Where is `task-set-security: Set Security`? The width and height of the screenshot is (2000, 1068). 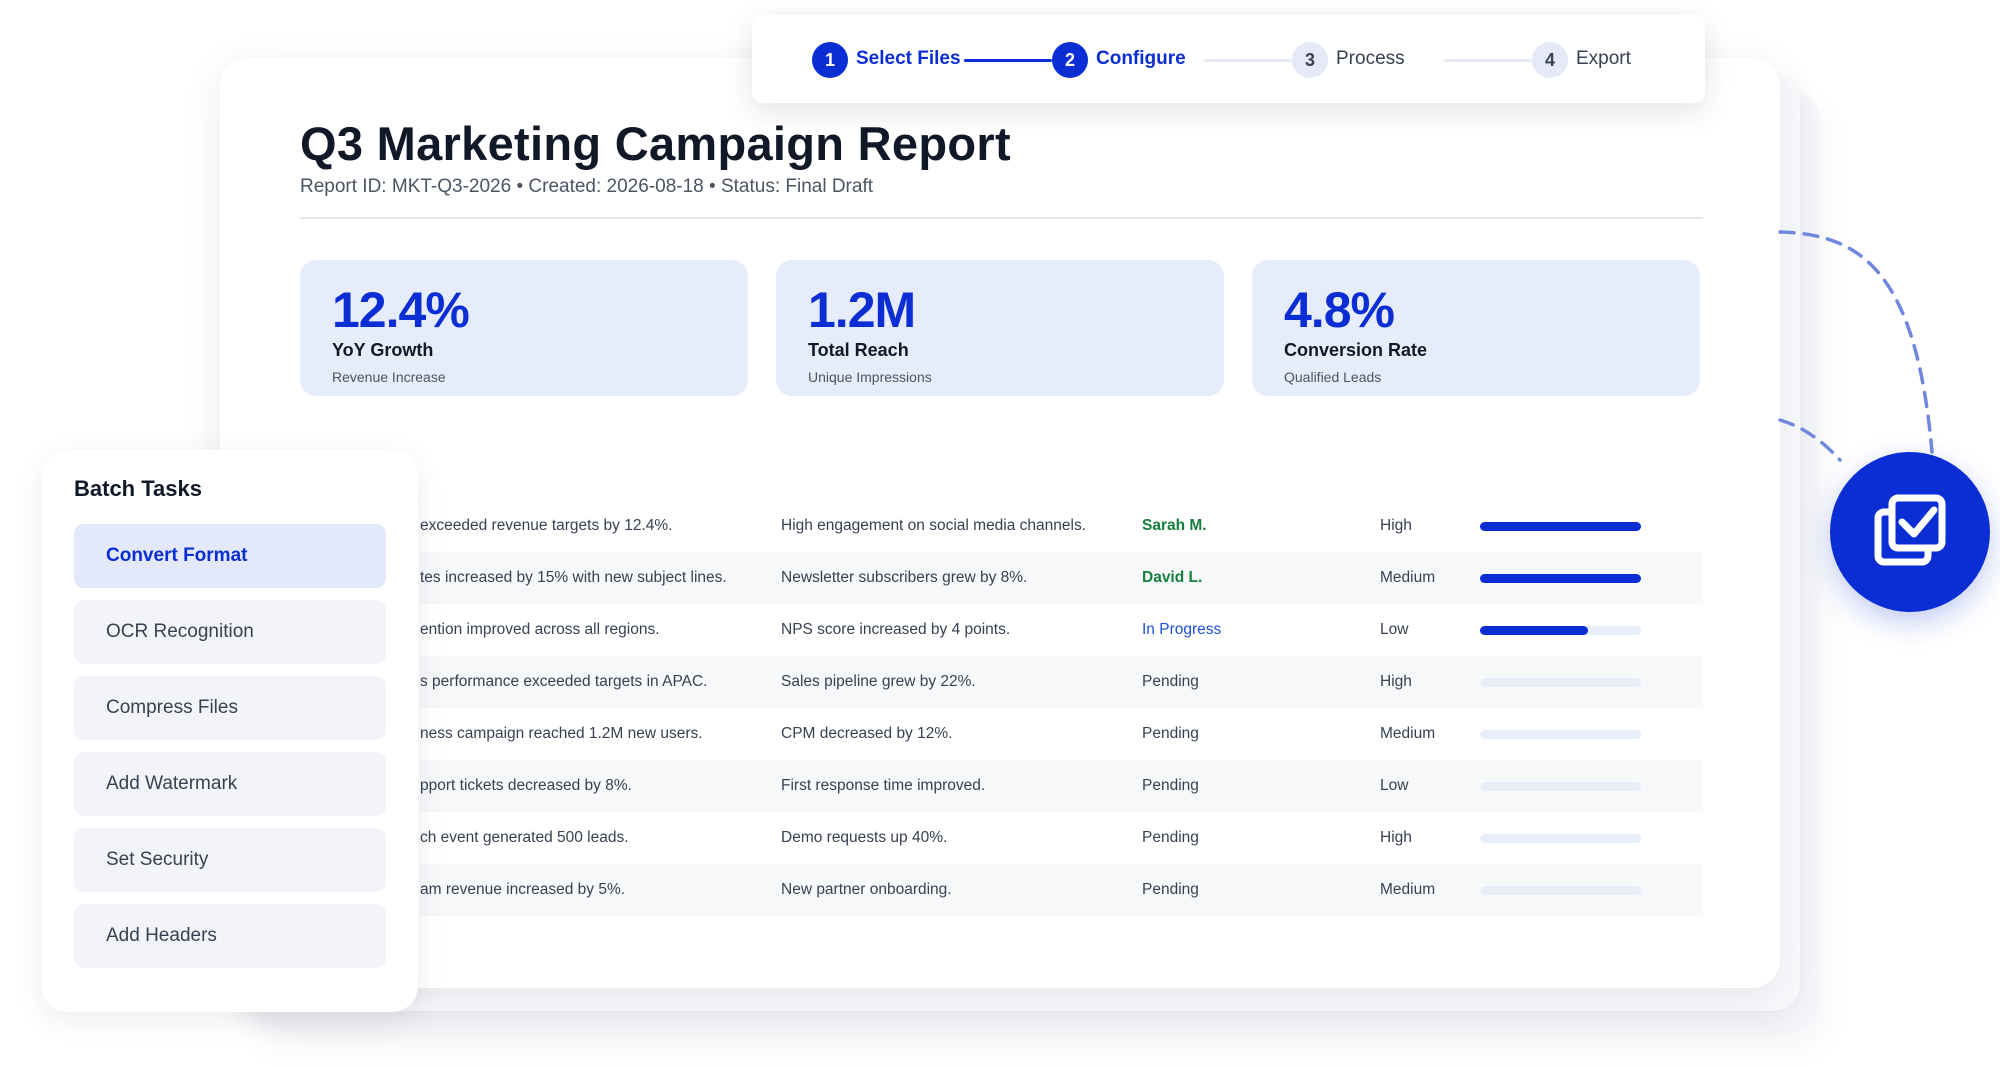
task-set-security: Set Security is located at coordinates (230, 860).